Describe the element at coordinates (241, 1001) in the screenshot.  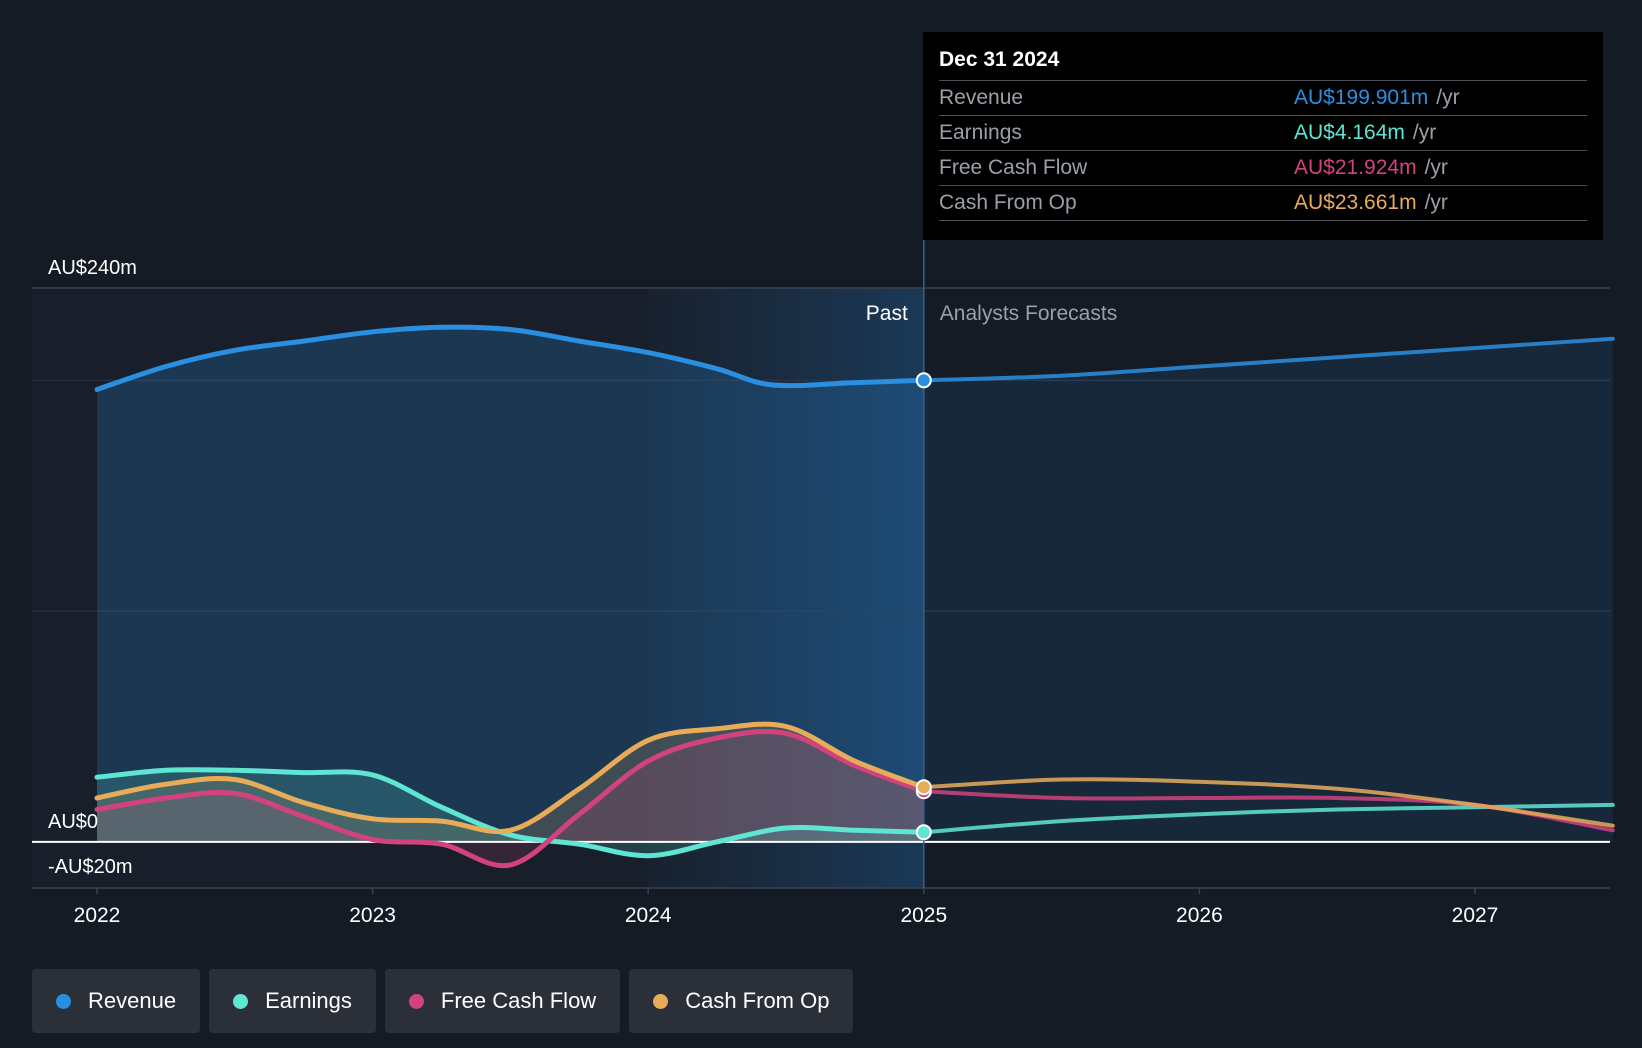
I see `earnings-dot-icon` at that location.